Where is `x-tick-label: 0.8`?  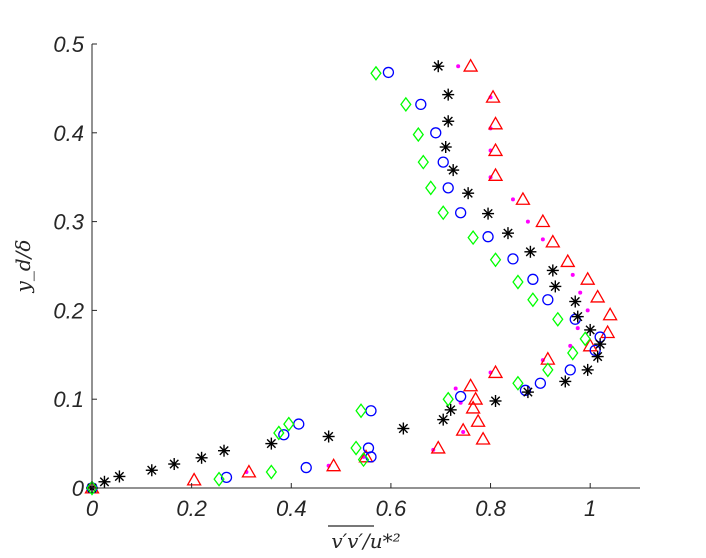 x-tick-label: 0.8 is located at coordinates (490, 508).